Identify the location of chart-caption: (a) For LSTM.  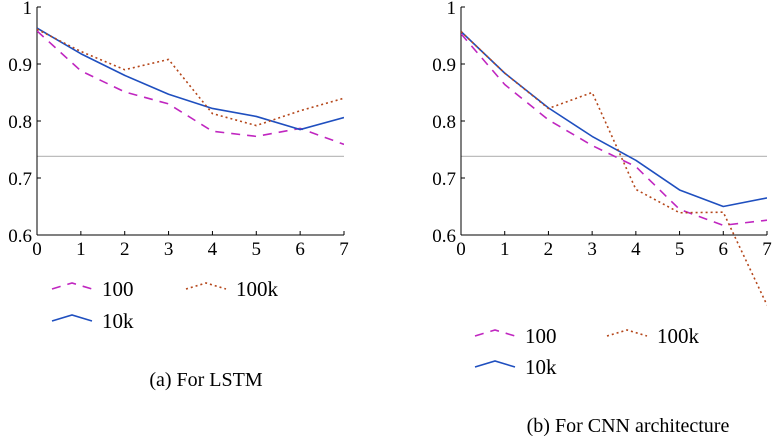
(206, 380).